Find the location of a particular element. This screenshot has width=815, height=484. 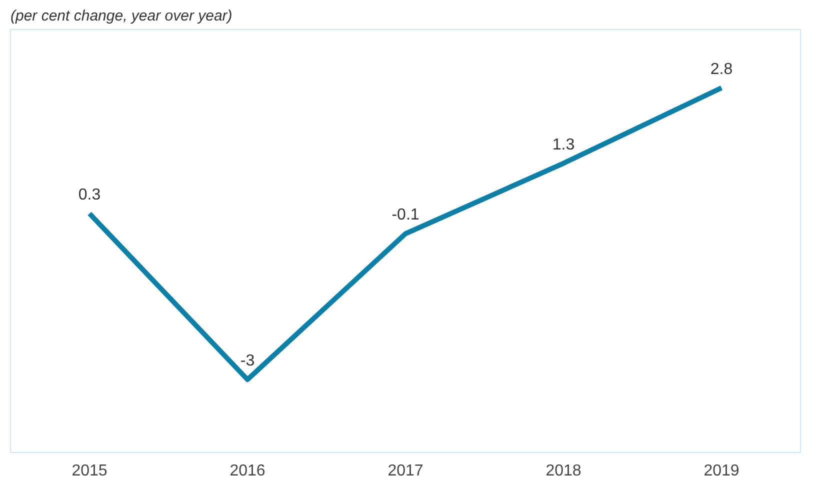

data-label: 1.3 is located at coordinates (563, 145).